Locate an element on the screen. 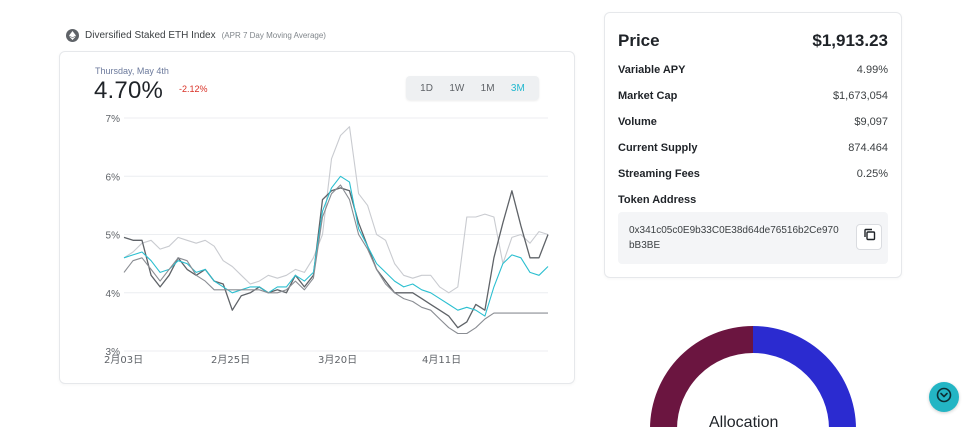  x-tick-label: 2月25日 is located at coordinates (230, 360).